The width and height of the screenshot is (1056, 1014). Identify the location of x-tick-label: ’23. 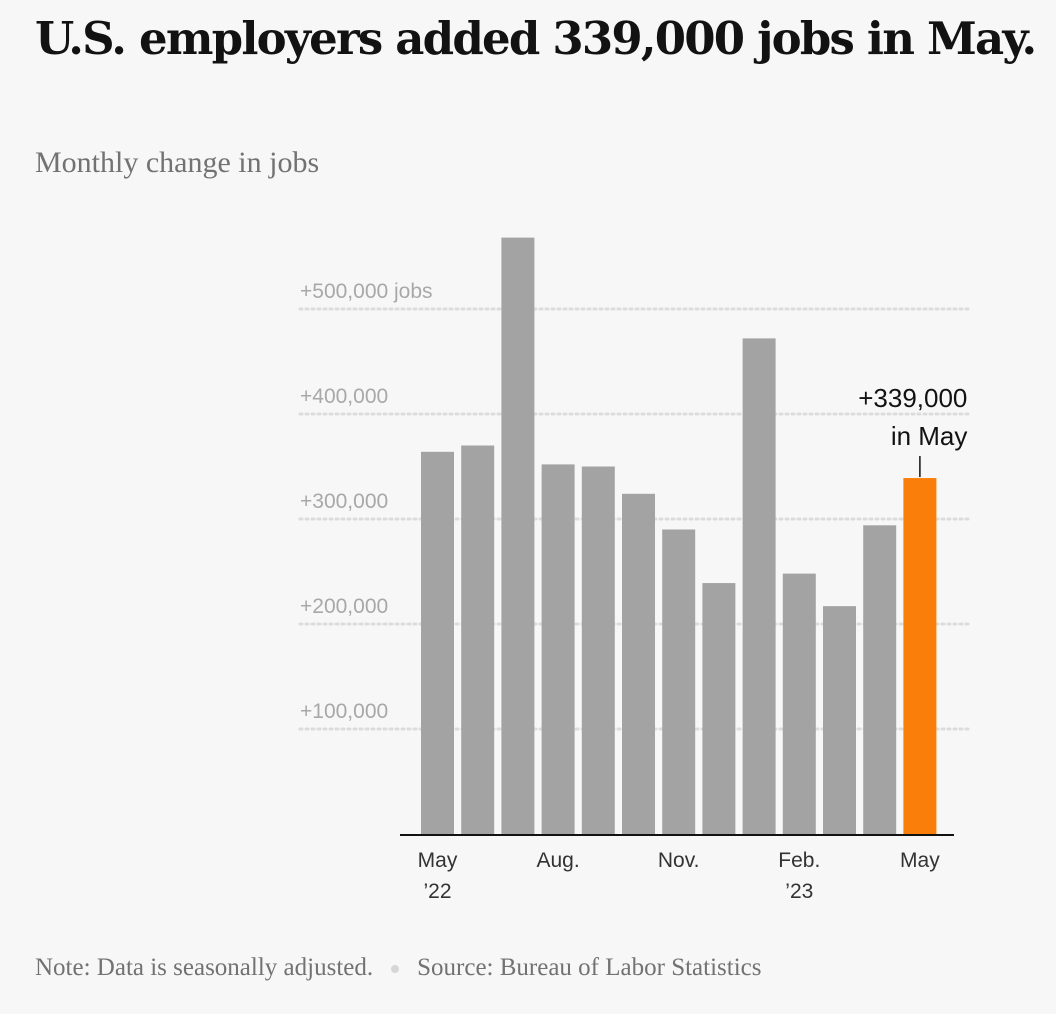
(799, 891).